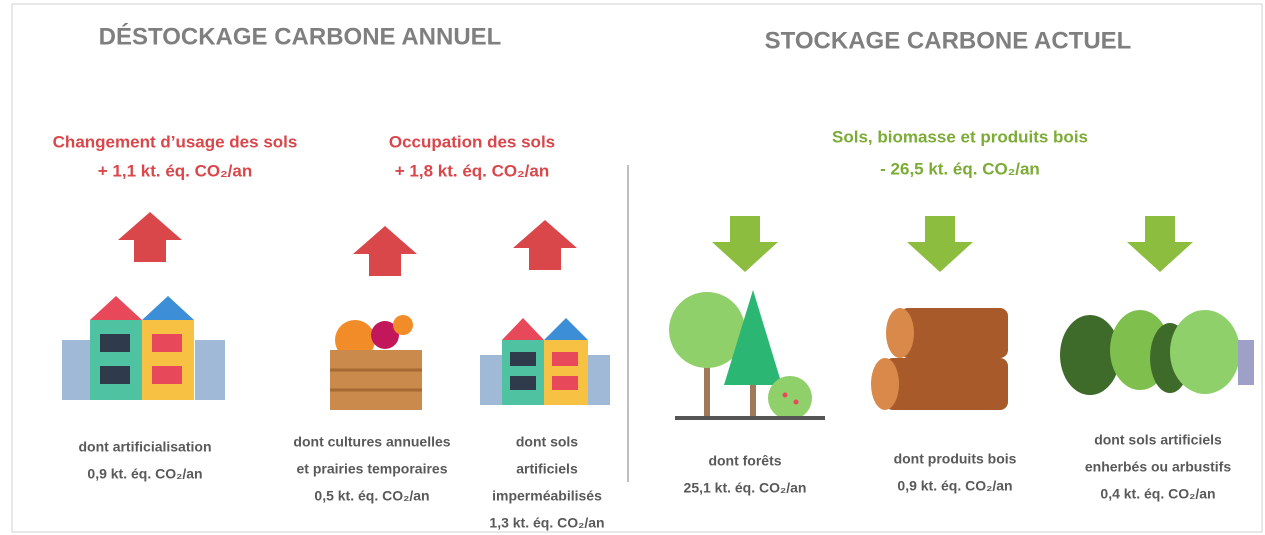 The height and width of the screenshot is (535, 1265). I want to click on group-label: Sols, biomasse et produits bois, so click(960, 136).